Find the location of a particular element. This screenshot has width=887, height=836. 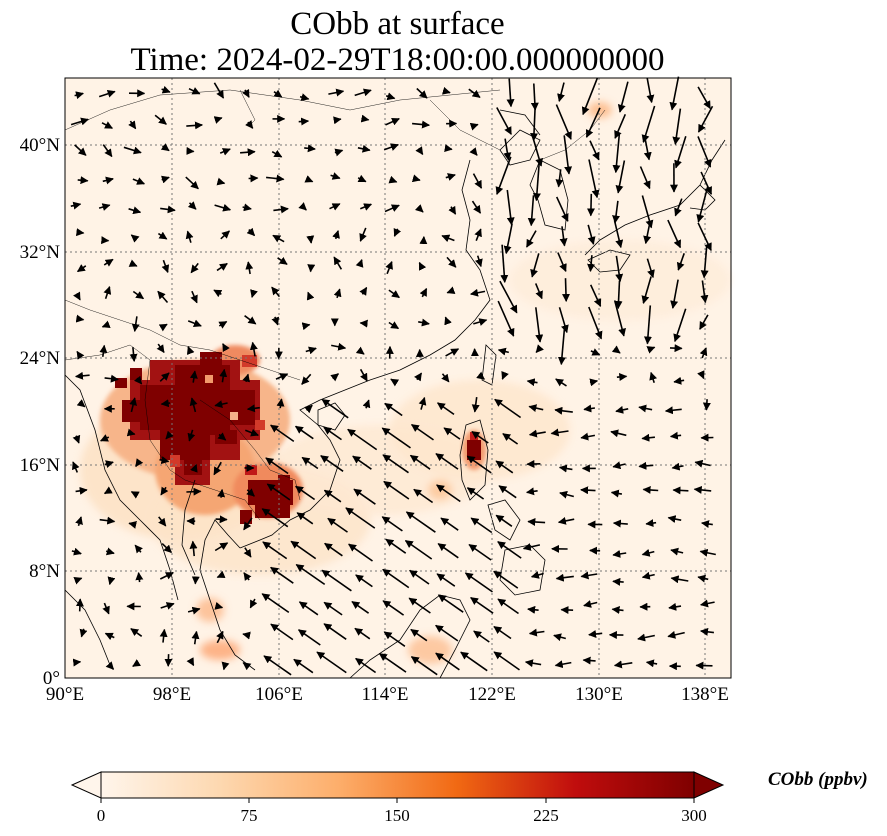

lon-tick-label: 138°E is located at coordinates (705, 694).